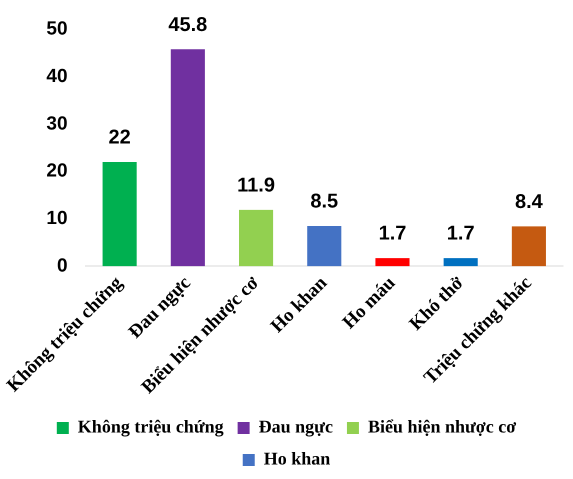  I want to click on legend-label: Không triệu chứng, so click(151, 426).